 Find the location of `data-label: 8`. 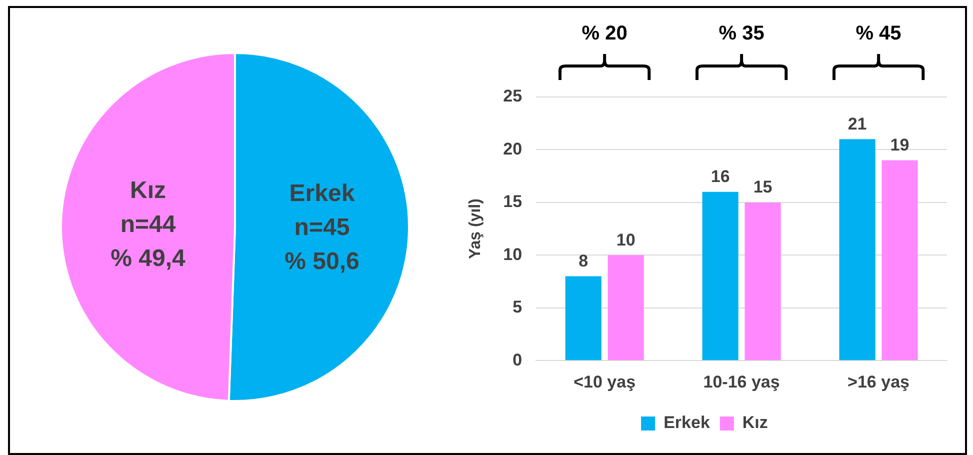

data-label: 8 is located at coordinates (583, 260).